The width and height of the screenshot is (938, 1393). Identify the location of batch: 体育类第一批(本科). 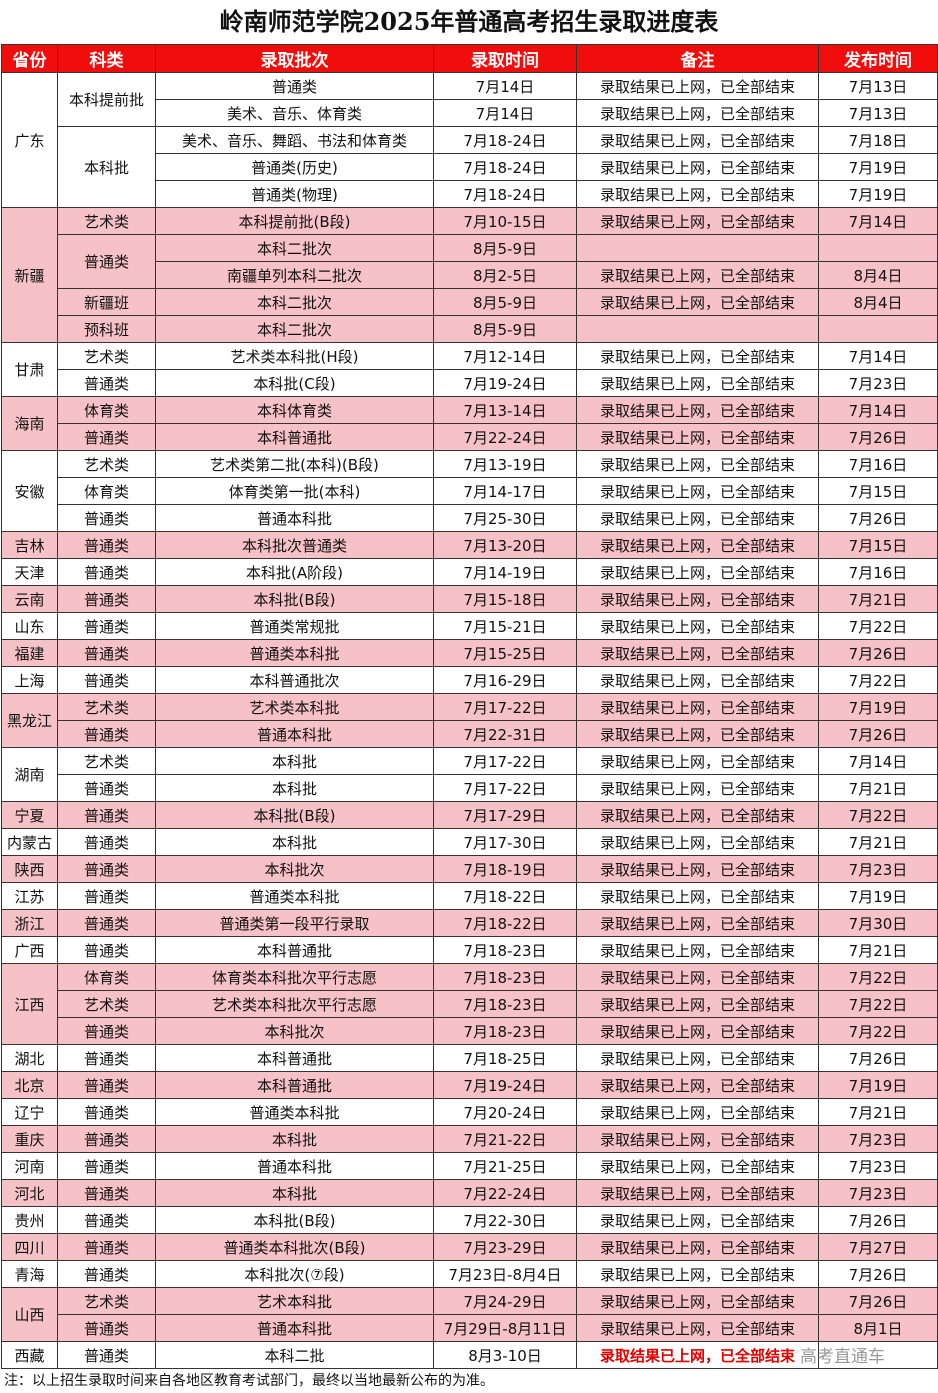
(294, 491).